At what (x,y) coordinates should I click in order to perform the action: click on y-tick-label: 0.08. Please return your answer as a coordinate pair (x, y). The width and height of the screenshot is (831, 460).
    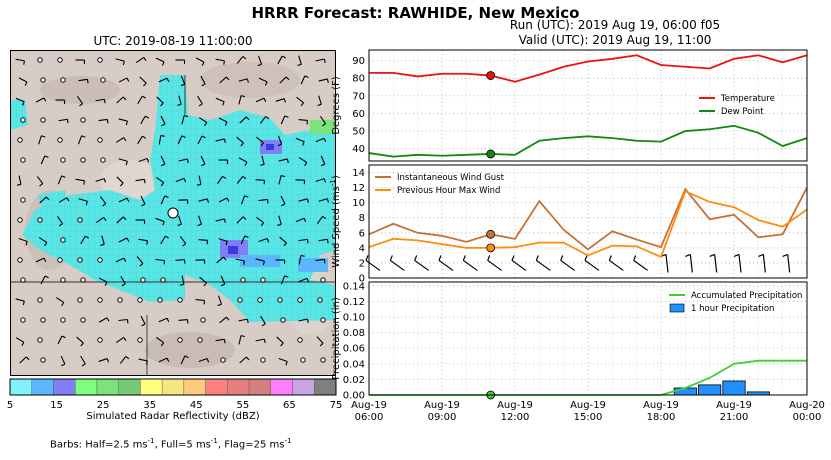
    Looking at the image, I should click on (354, 333).